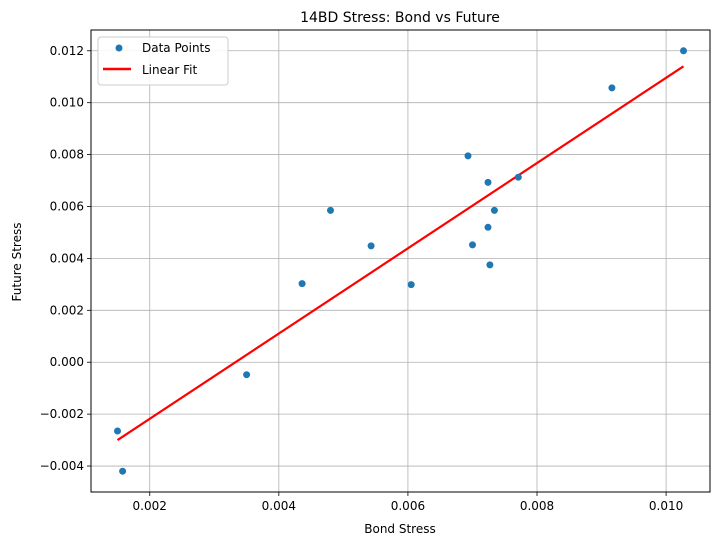 The height and width of the screenshot is (545, 720). I want to click on legend-marker-data-points, so click(119, 48).